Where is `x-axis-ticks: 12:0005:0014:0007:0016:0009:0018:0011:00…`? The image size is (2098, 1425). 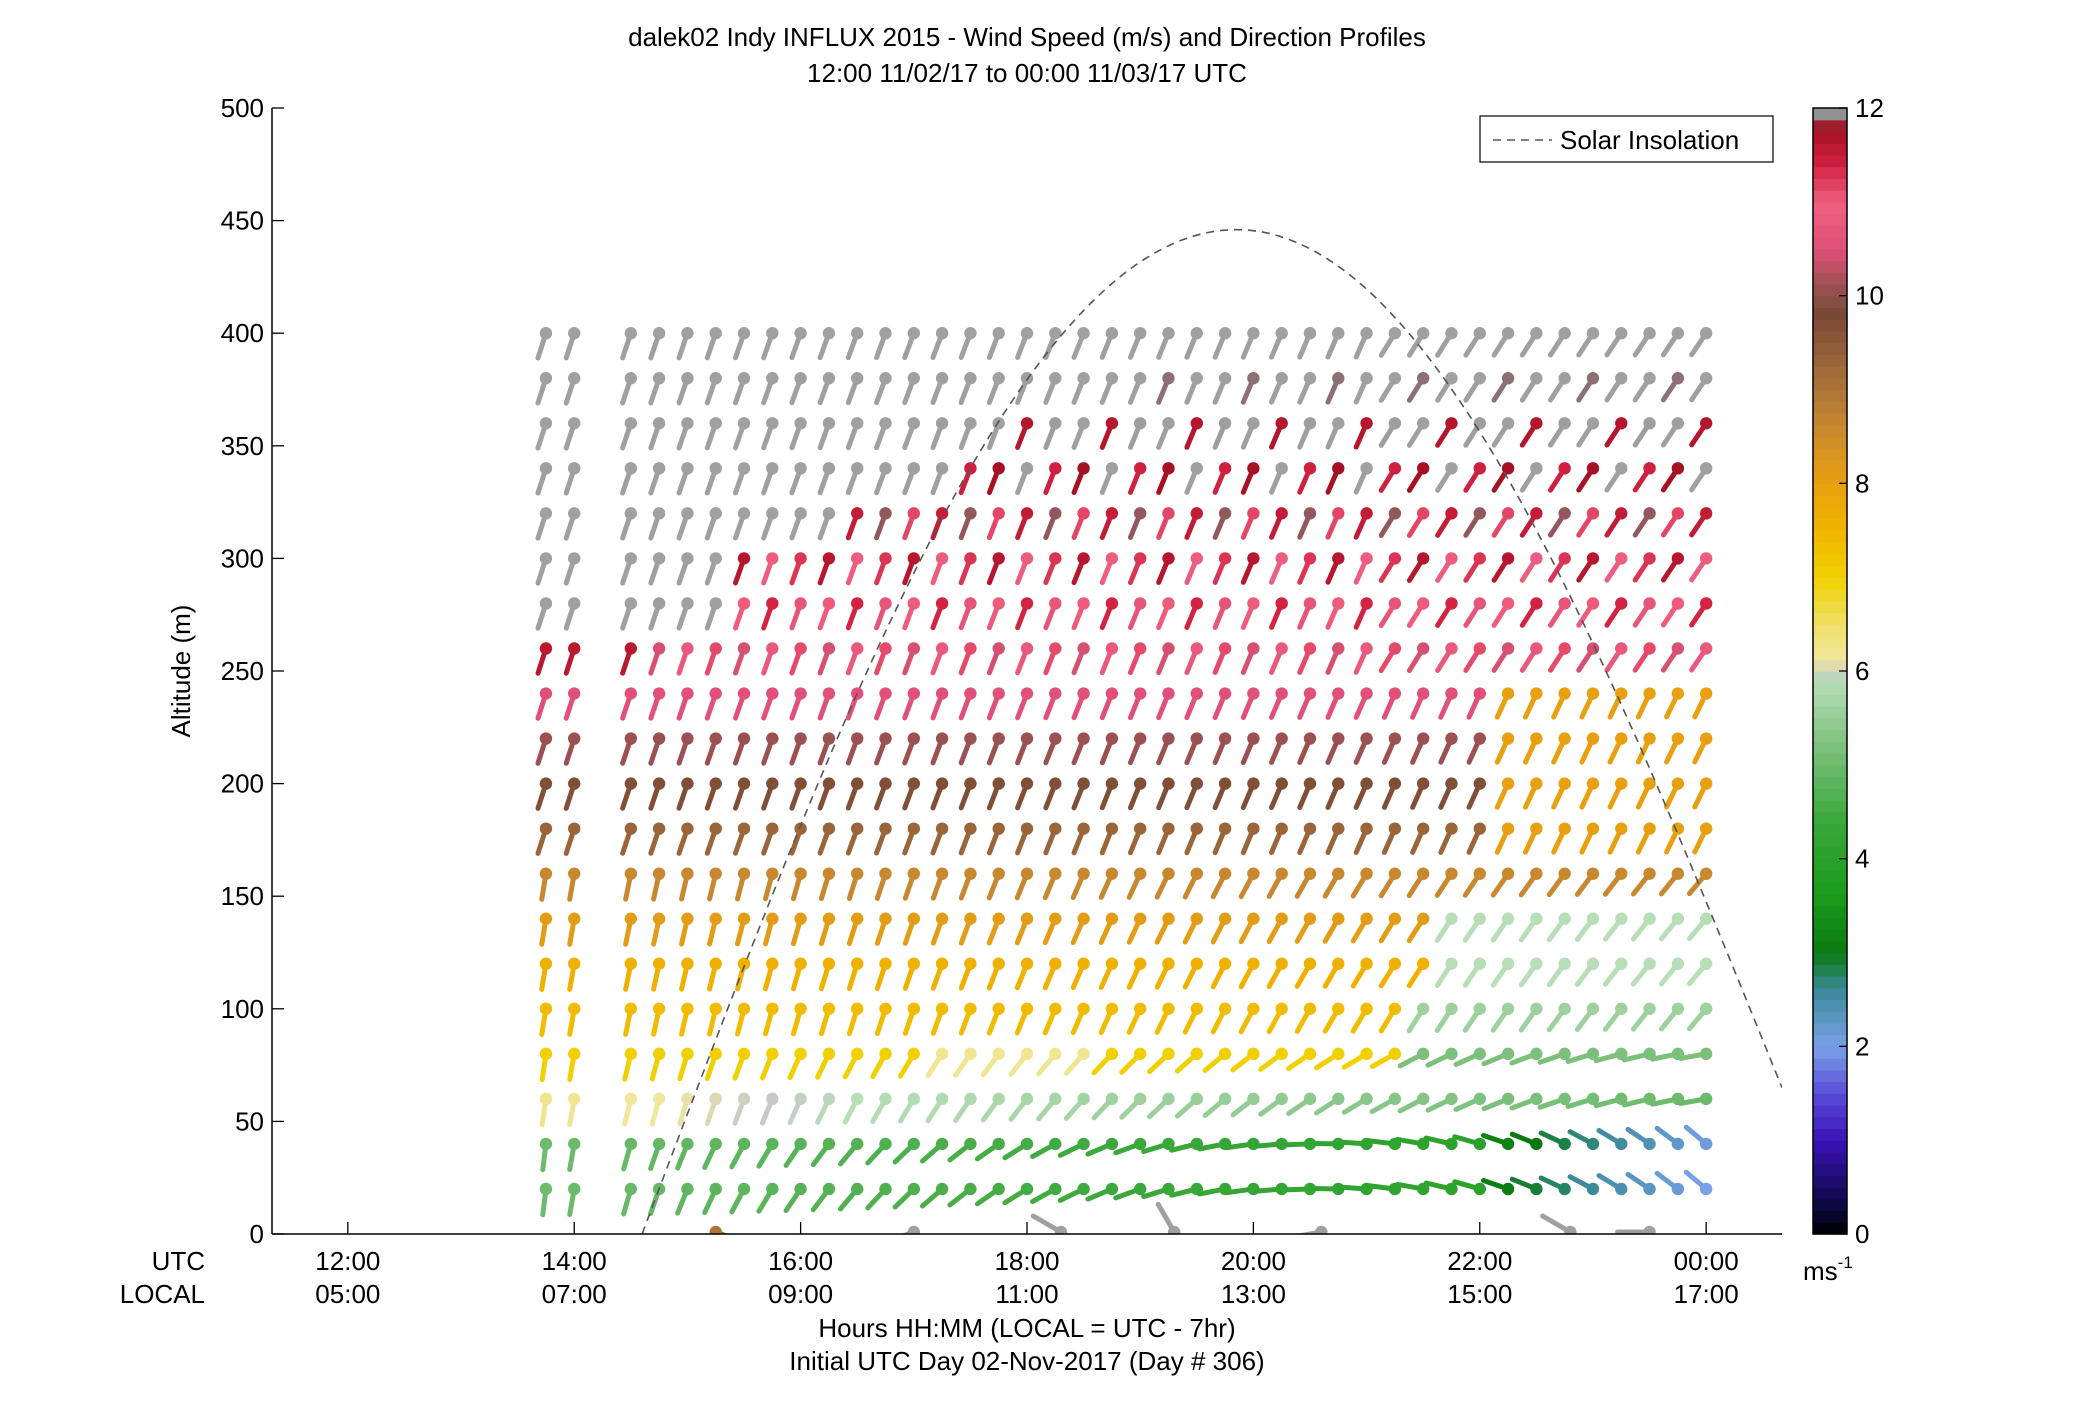
x-axis-ticks: 12:0005:0014:0007:0016:0009:0018:0011:00… is located at coordinates (1027, 1265).